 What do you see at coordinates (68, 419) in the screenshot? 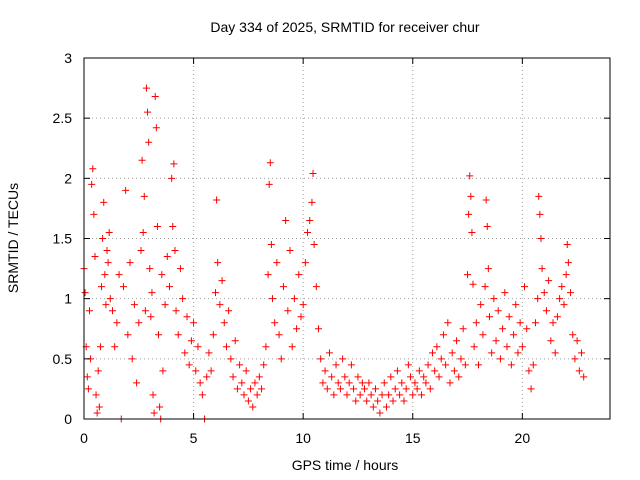
I see `y-tick-label: 0` at bounding box center [68, 419].